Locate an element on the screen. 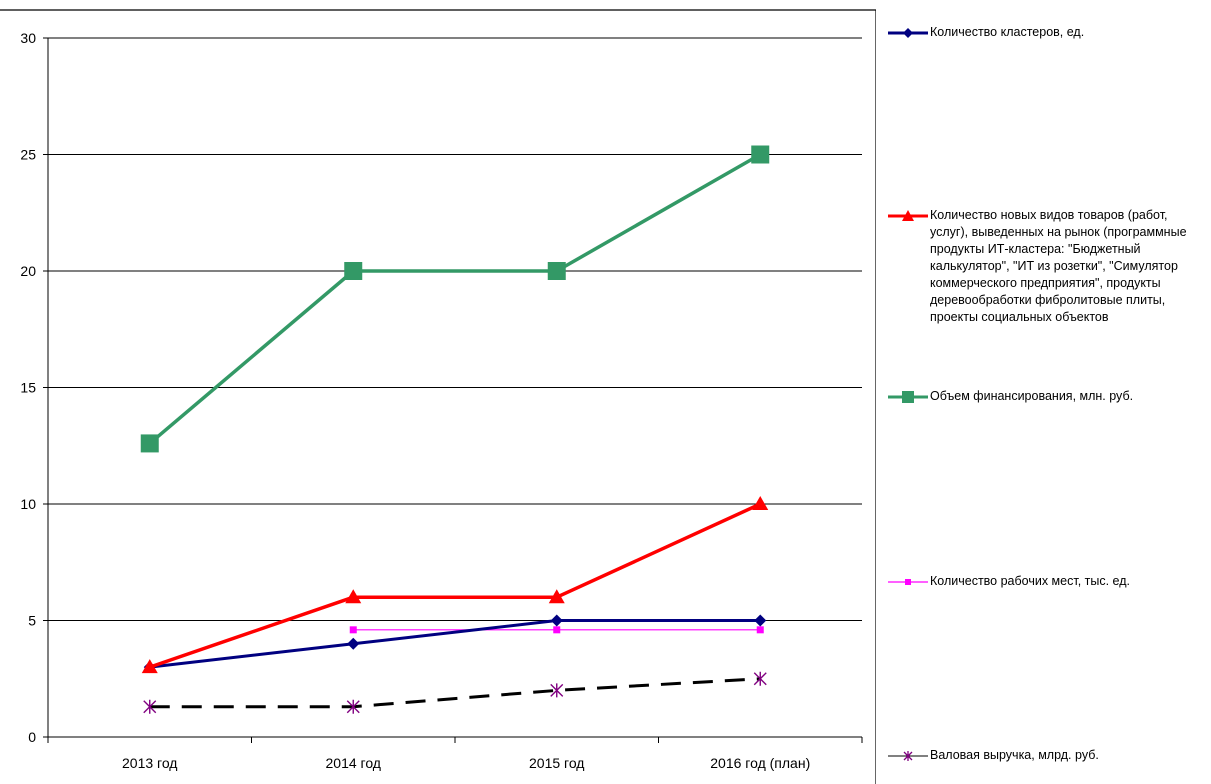  legend-swatch-small-square is located at coordinates (908, 582).